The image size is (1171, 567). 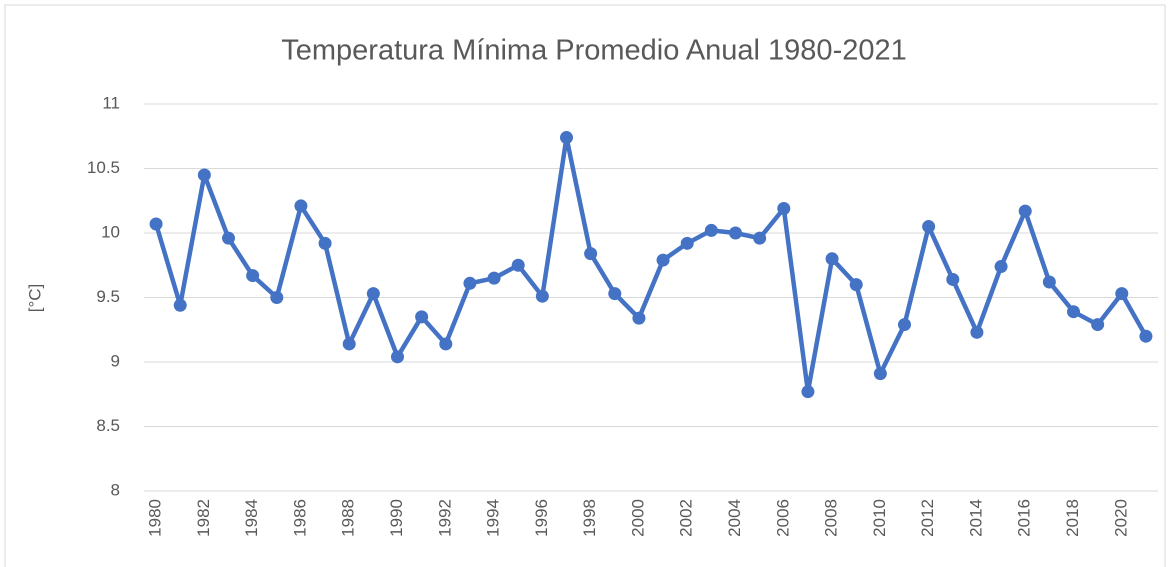 What do you see at coordinates (444, 518) in the screenshot?
I see `x-tick-label: 1992` at bounding box center [444, 518].